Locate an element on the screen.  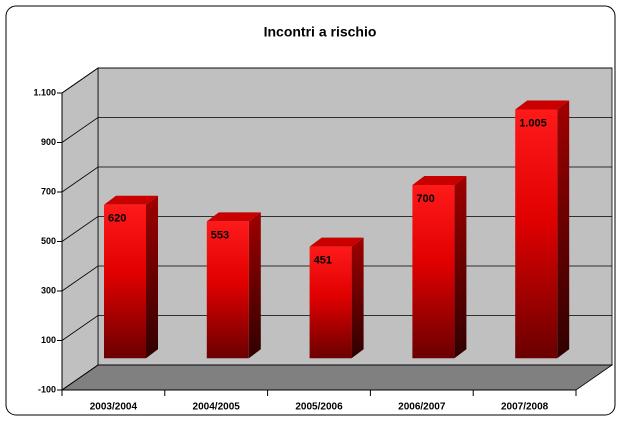
data-label: 553 is located at coordinates (220, 235).